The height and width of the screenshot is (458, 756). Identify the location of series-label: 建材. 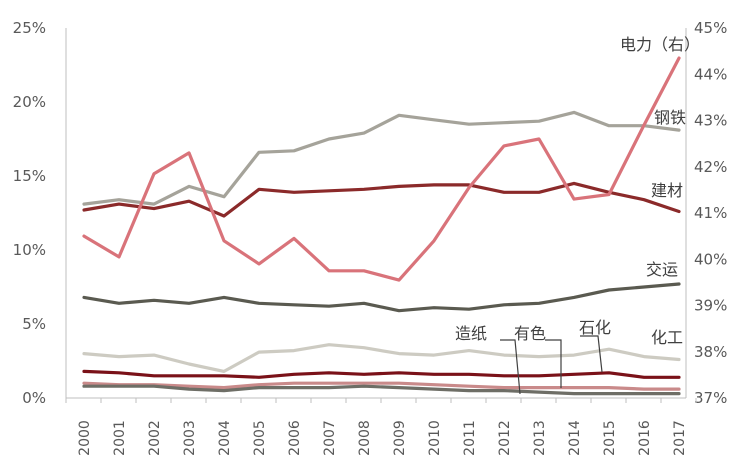
(667, 190).